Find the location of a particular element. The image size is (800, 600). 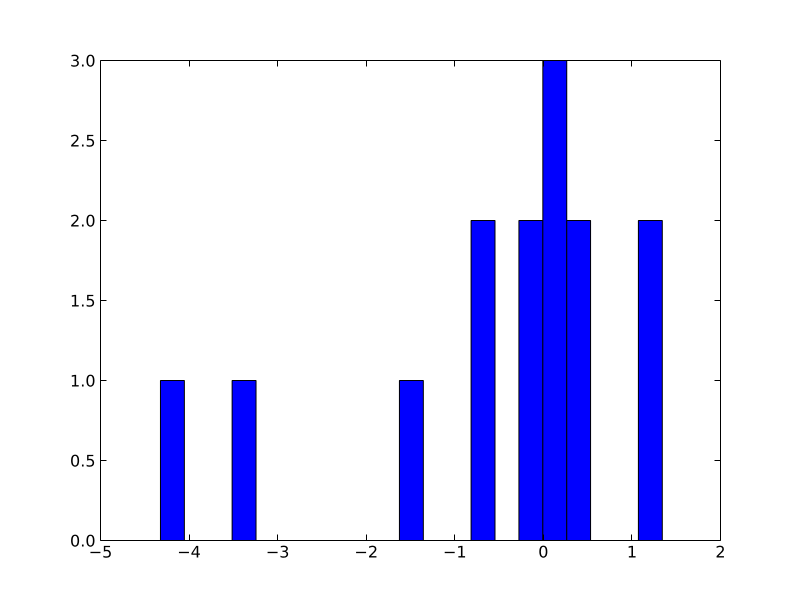

y-tick-label: 1.5 is located at coordinates (83, 301).